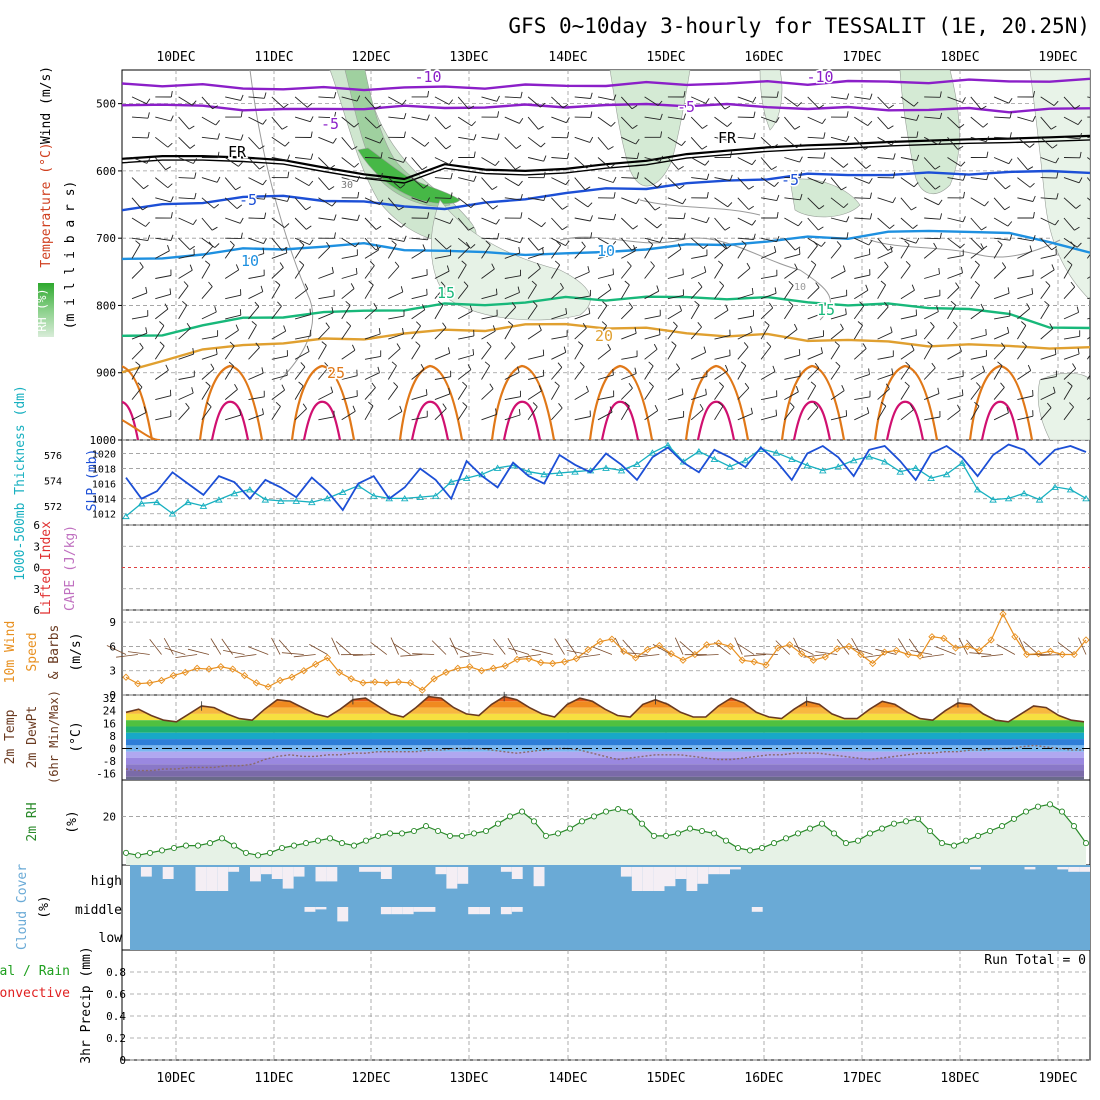  What do you see at coordinates (104, 485) in the screenshot?
I see `slp-tick: 1016` at bounding box center [104, 485].